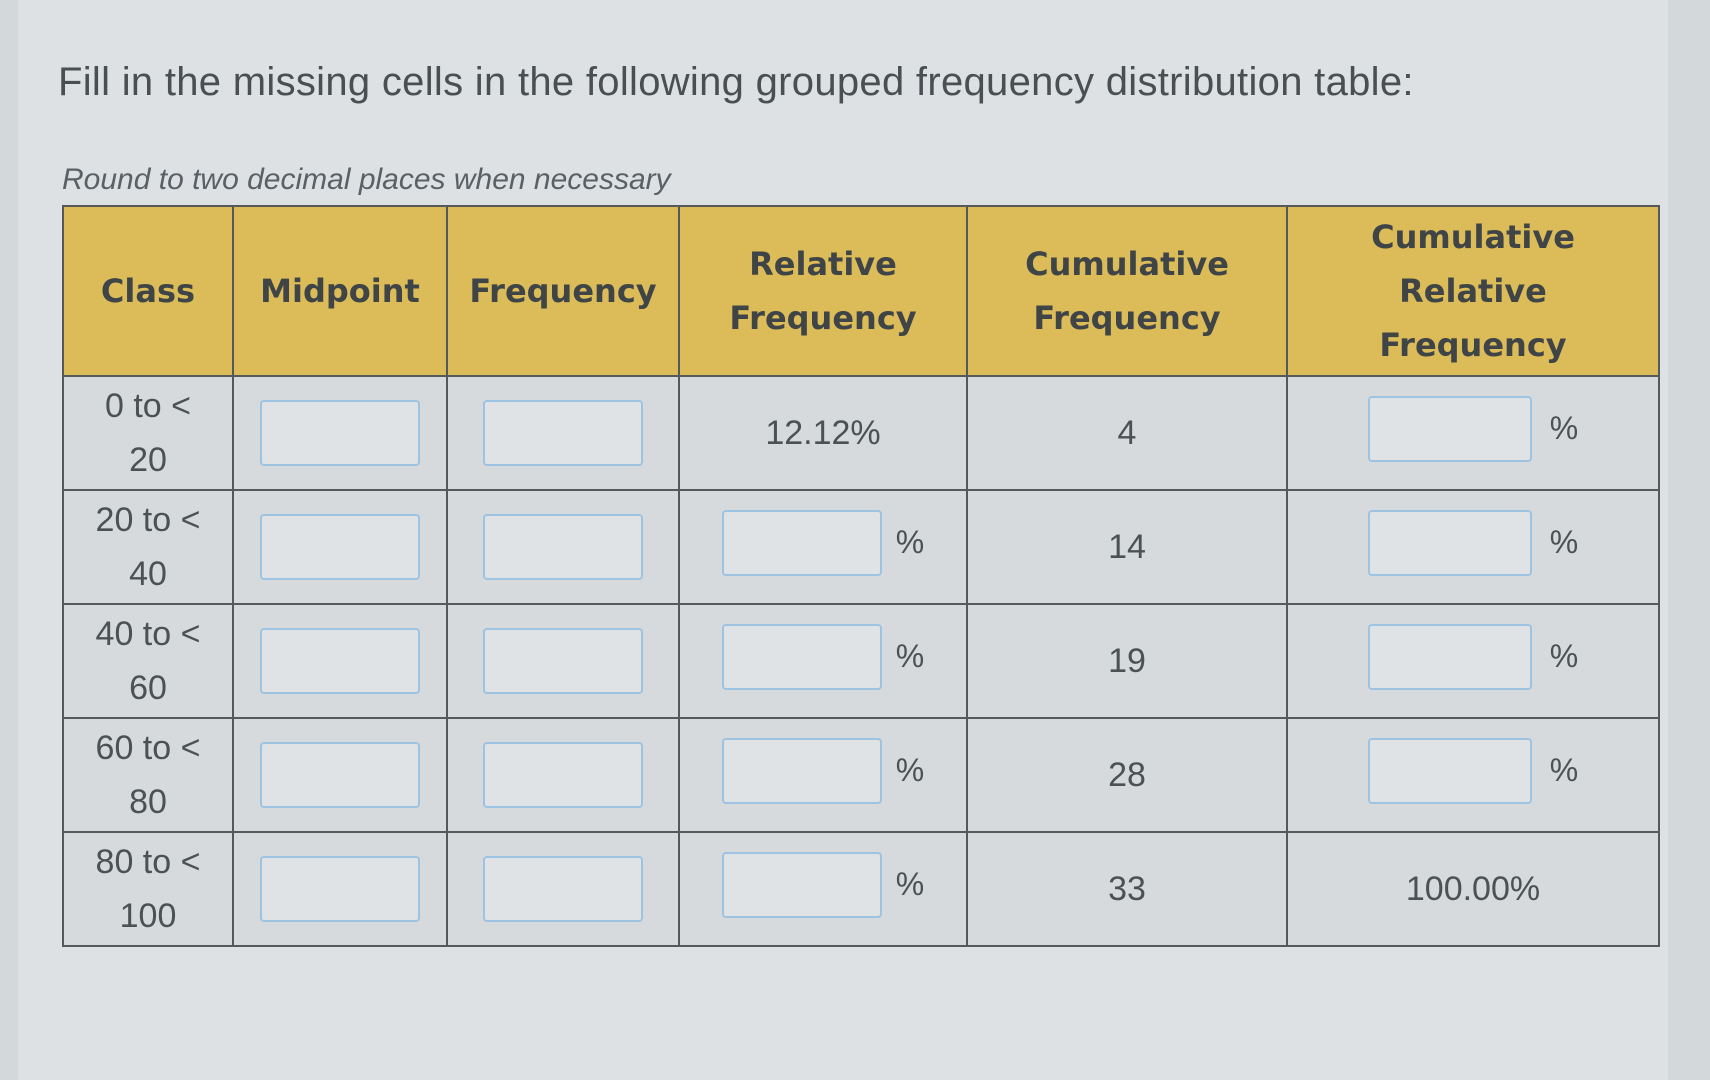  Describe the element at coordinates (1127, 291) in the screenshot. I see `header-cumulative-frequency: Cumulative Frequency` at that location.